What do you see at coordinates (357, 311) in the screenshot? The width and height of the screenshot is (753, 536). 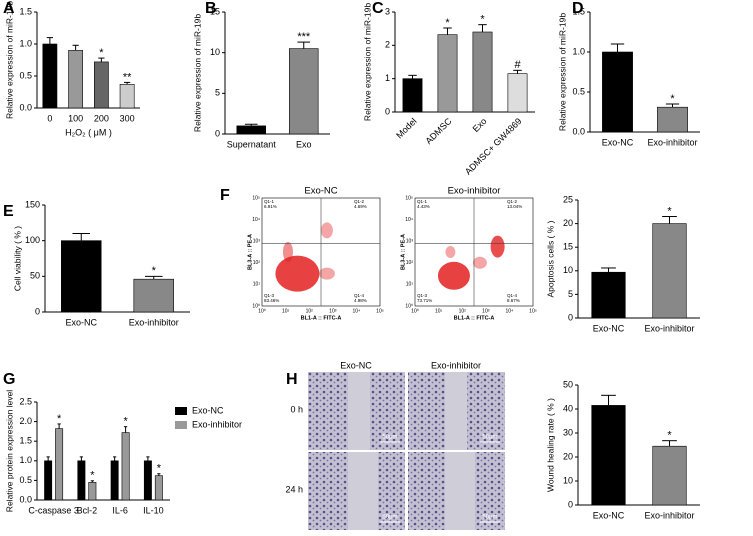 I see `flow-x-tick: 10⁴` at bounding box center [357, 311].